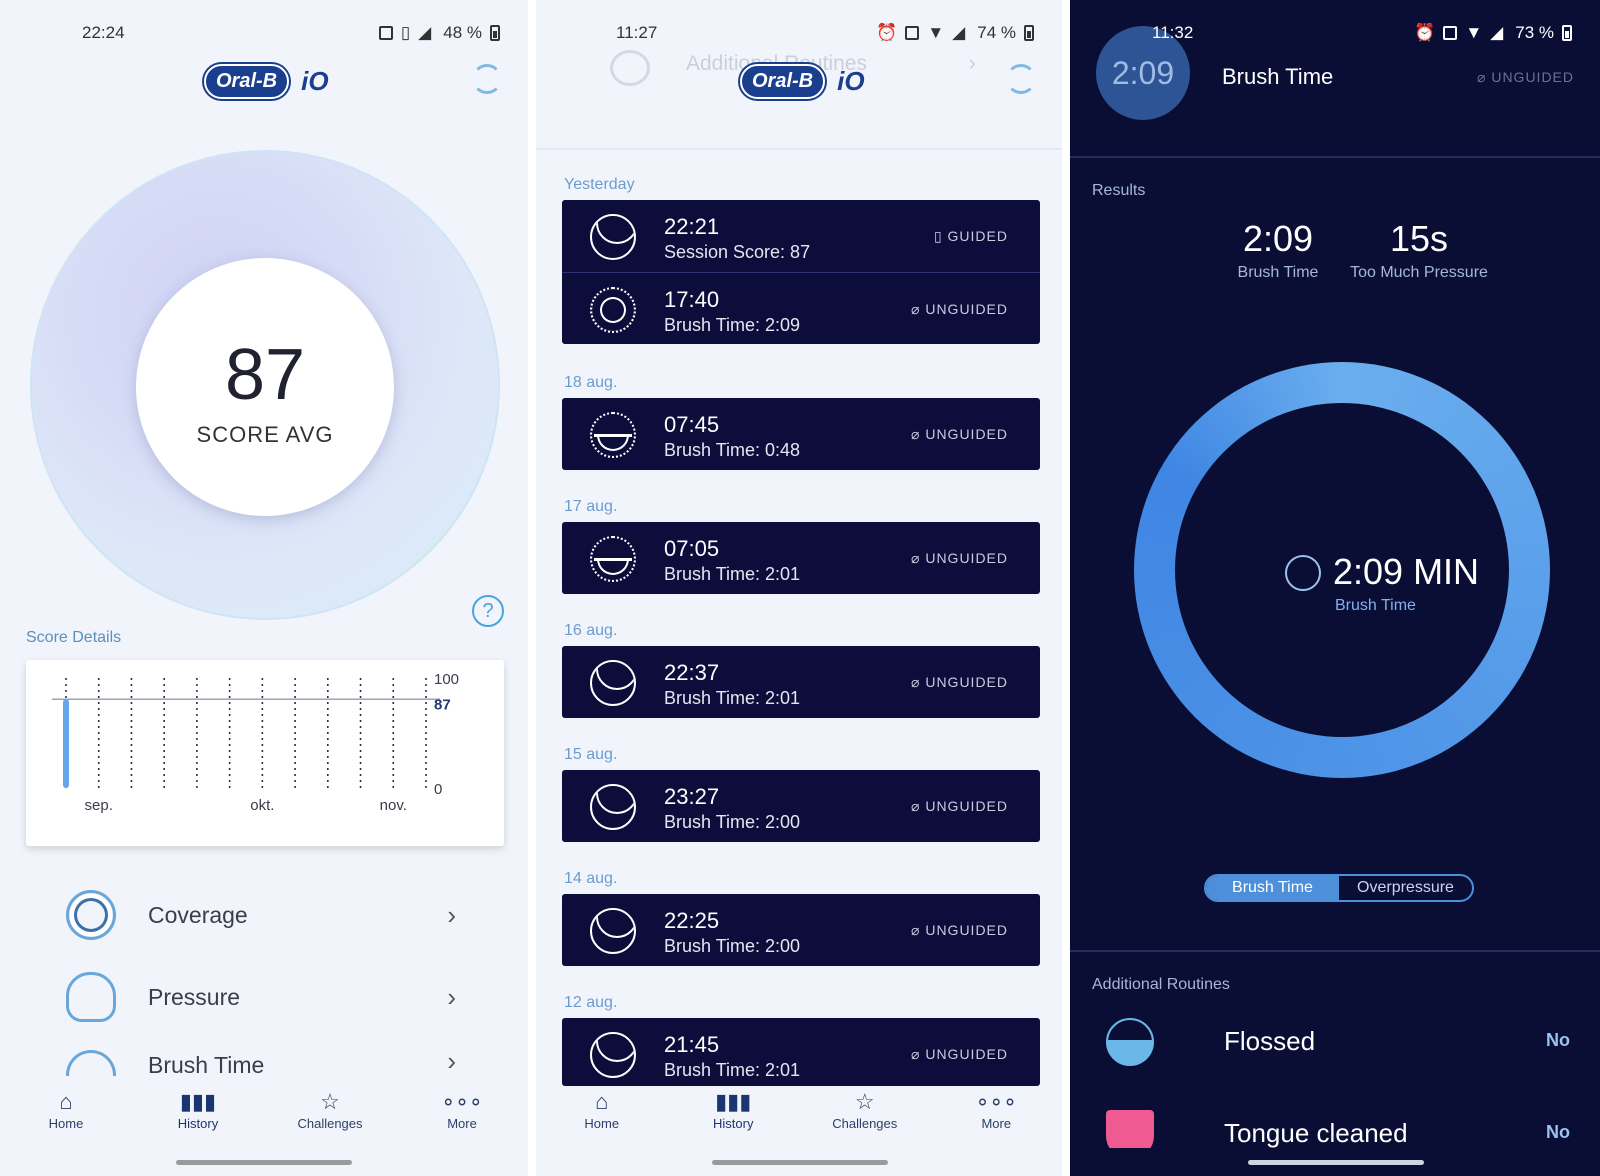 This screenshot has height=1176, width=1600. What do you see at coordinates (732, 325) in the screenshot?
I see `session-detail: Brush Time: 2:09` at bounding box center [732, 325].